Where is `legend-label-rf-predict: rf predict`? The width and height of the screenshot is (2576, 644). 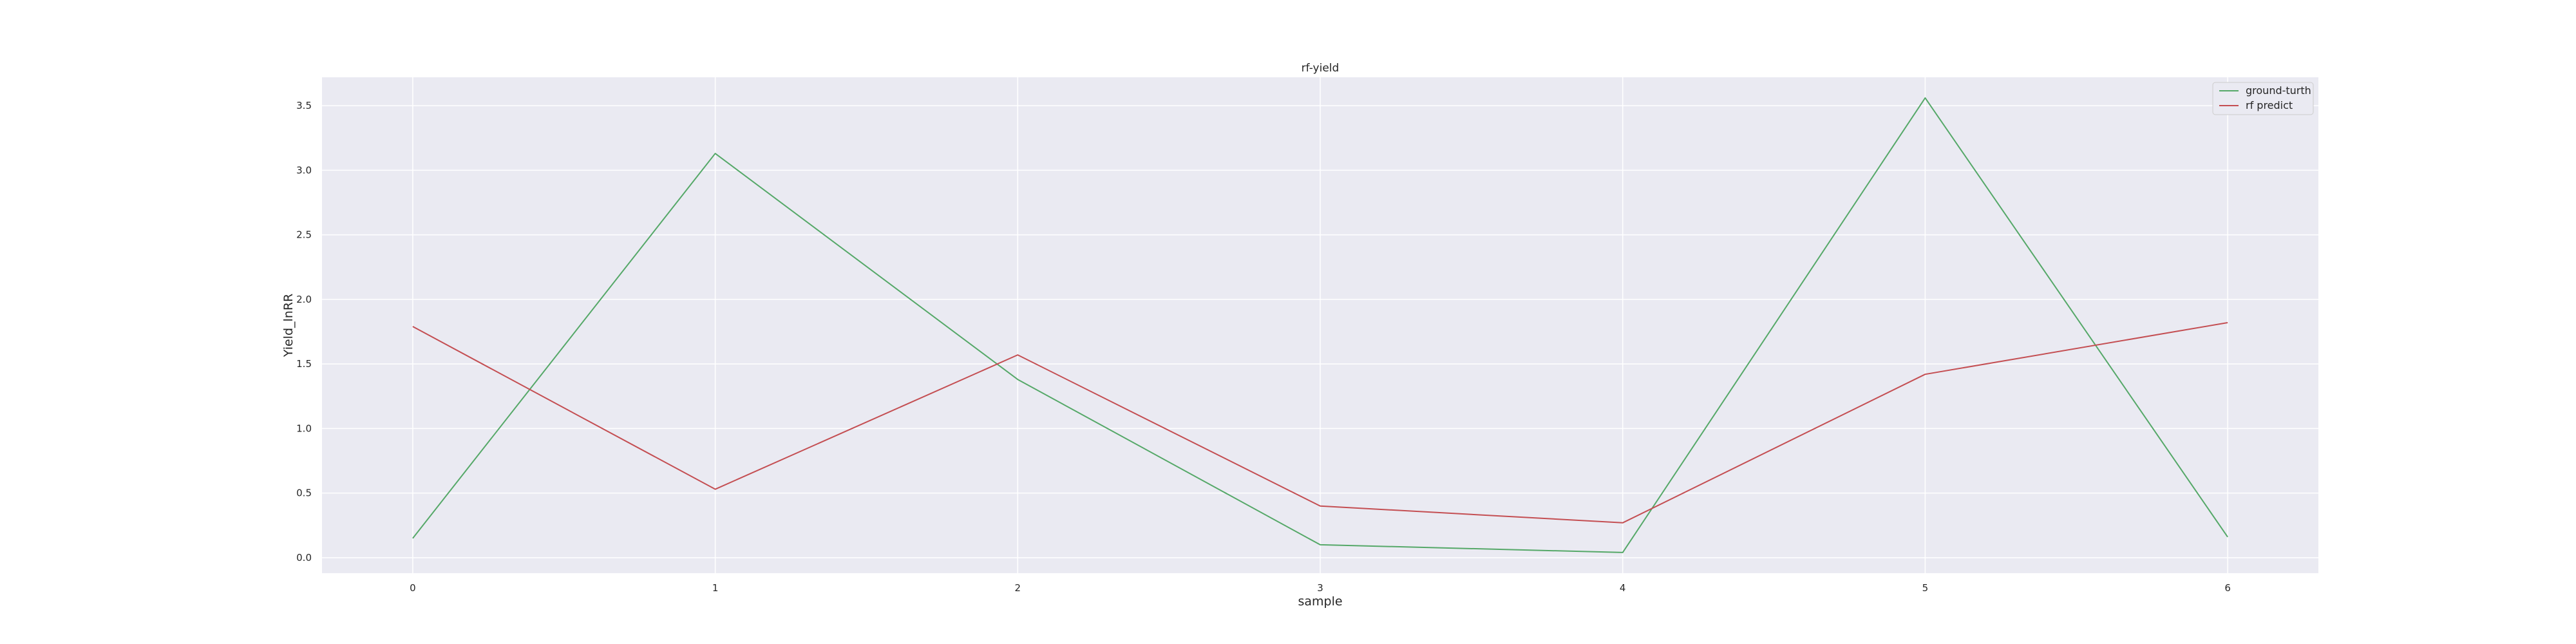 legend-label-rf-predict: rf predict is located at coordinates (2269, 105).